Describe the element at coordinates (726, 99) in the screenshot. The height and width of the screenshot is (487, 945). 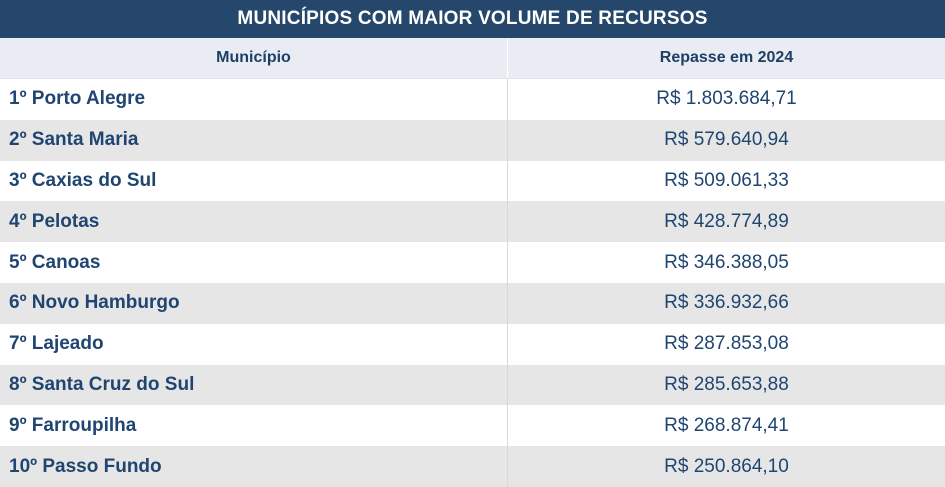
I see `repasse-cell: R$ 1.803.684,71` at that location.